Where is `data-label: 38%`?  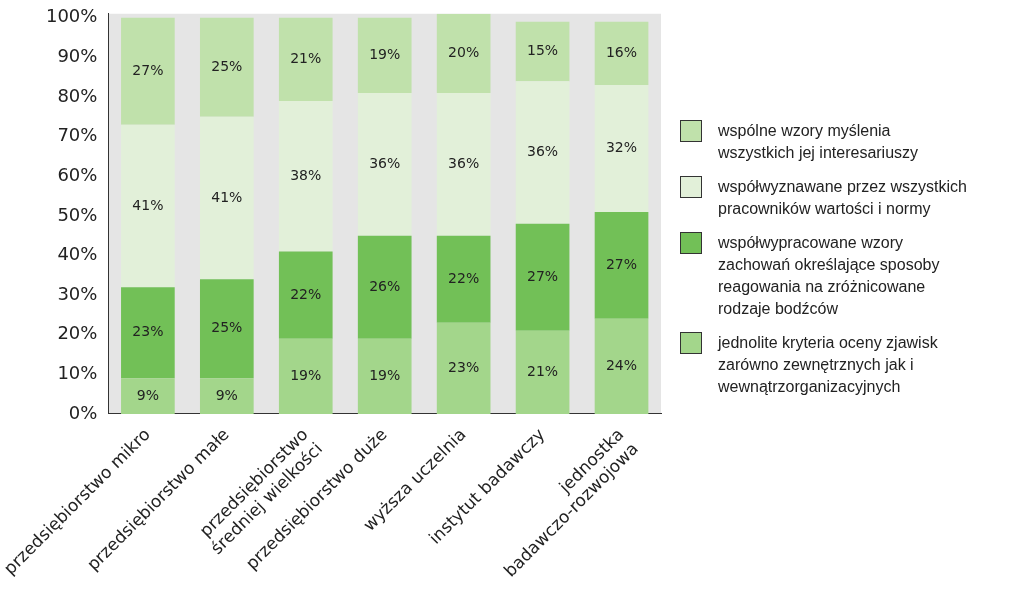 data-label: 38% is located at coordinates (306, 174).